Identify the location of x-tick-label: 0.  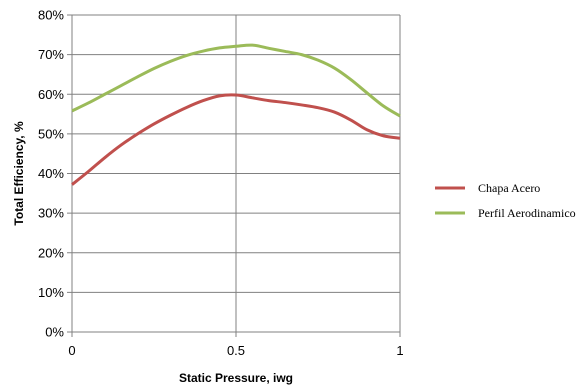
(71, 350).